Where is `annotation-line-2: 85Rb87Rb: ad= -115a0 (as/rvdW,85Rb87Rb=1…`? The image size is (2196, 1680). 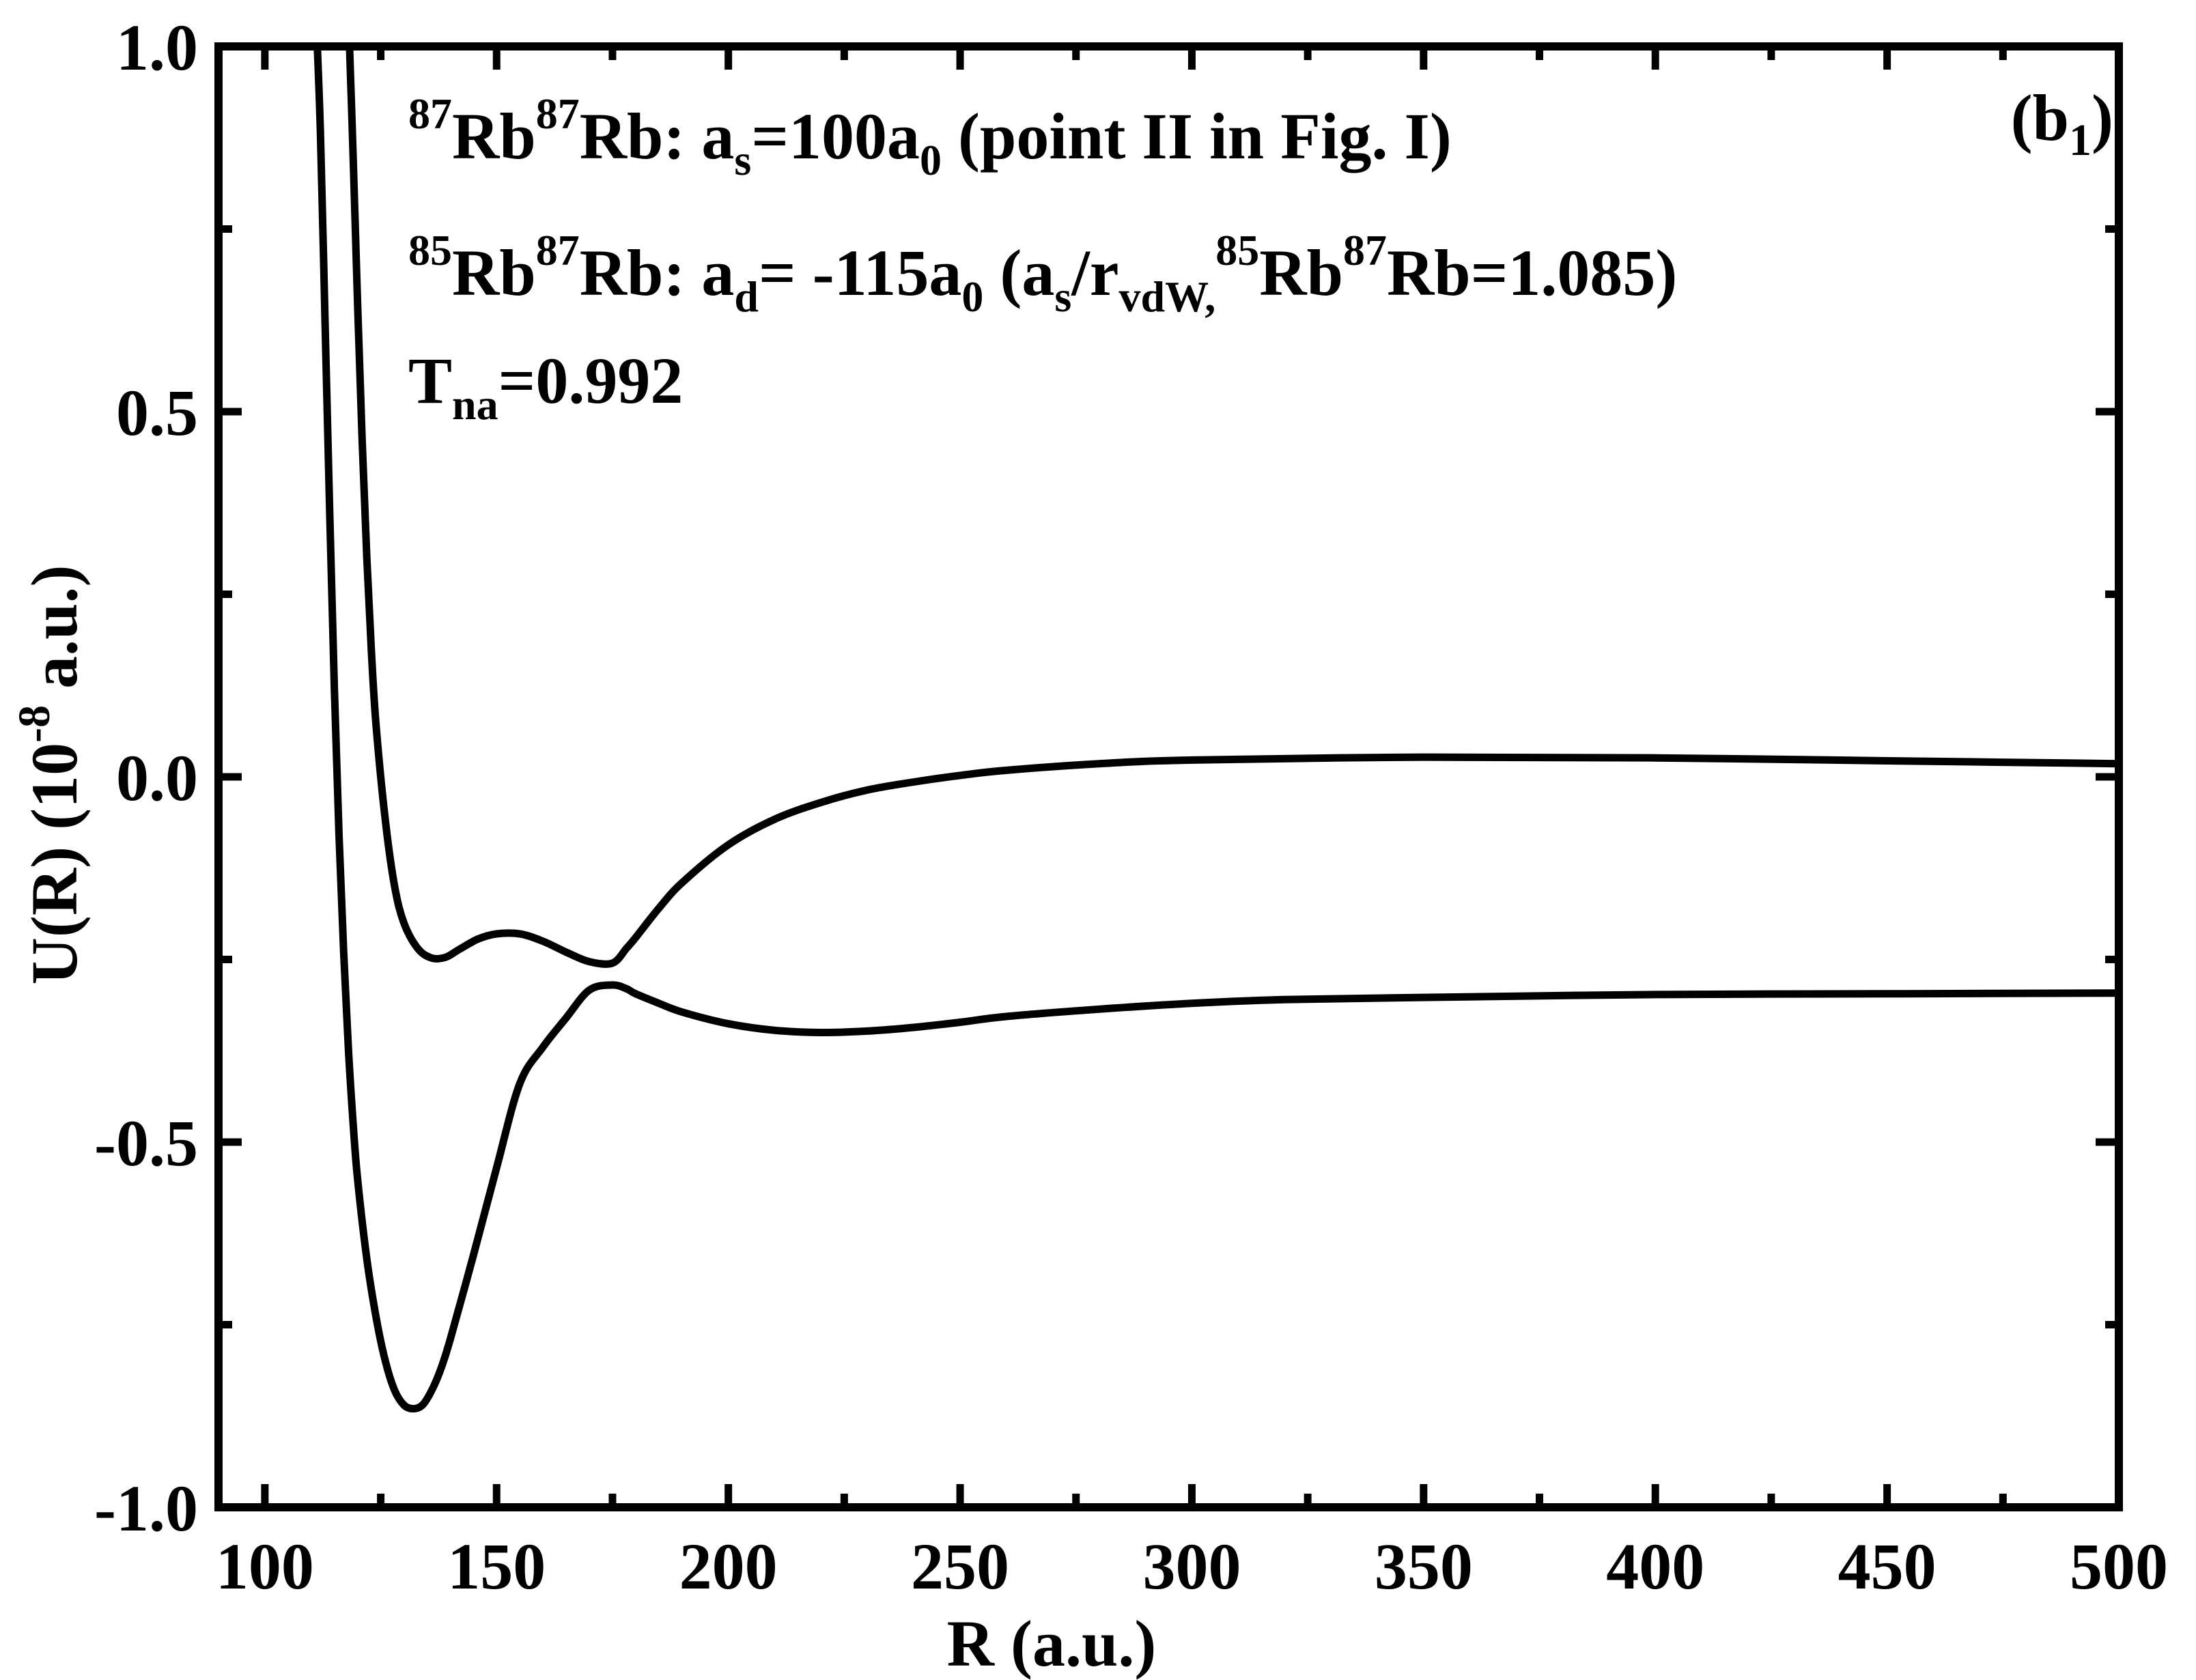 annotation-line-2: 85Rb87Rb: ad= -115a0 (as/rvdW,85Rb87Rb=1… is located at coordinates (1043, 273).